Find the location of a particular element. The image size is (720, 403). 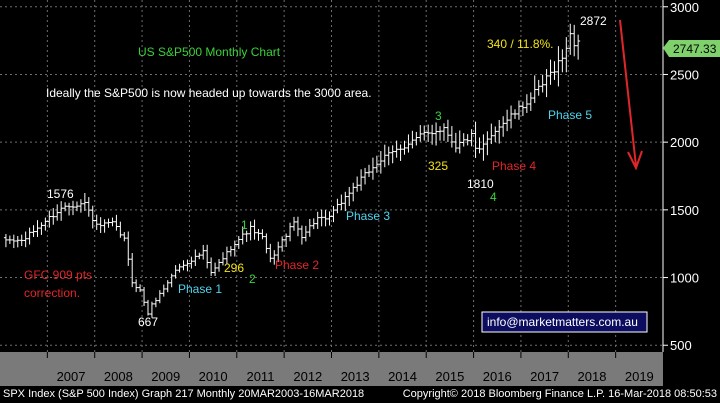

y-tick-label: 1500 is located at coordinates (684, 210).